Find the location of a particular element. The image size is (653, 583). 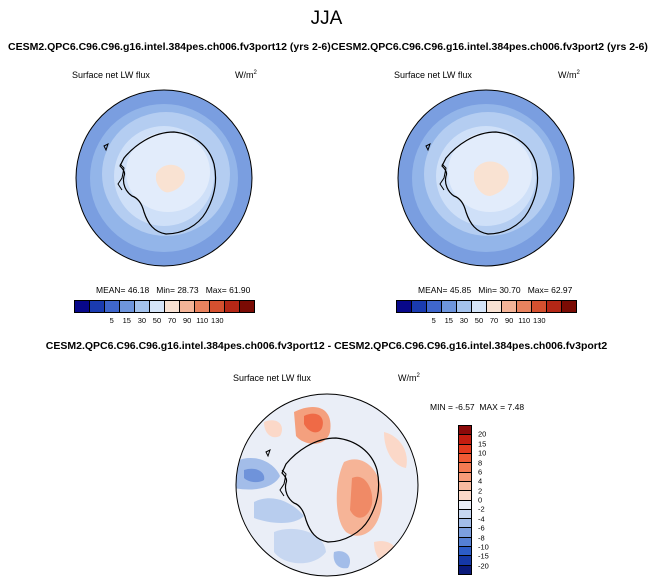

diff-panel-colorbar-tick-label: 4 is located at coordinates (480, 481).